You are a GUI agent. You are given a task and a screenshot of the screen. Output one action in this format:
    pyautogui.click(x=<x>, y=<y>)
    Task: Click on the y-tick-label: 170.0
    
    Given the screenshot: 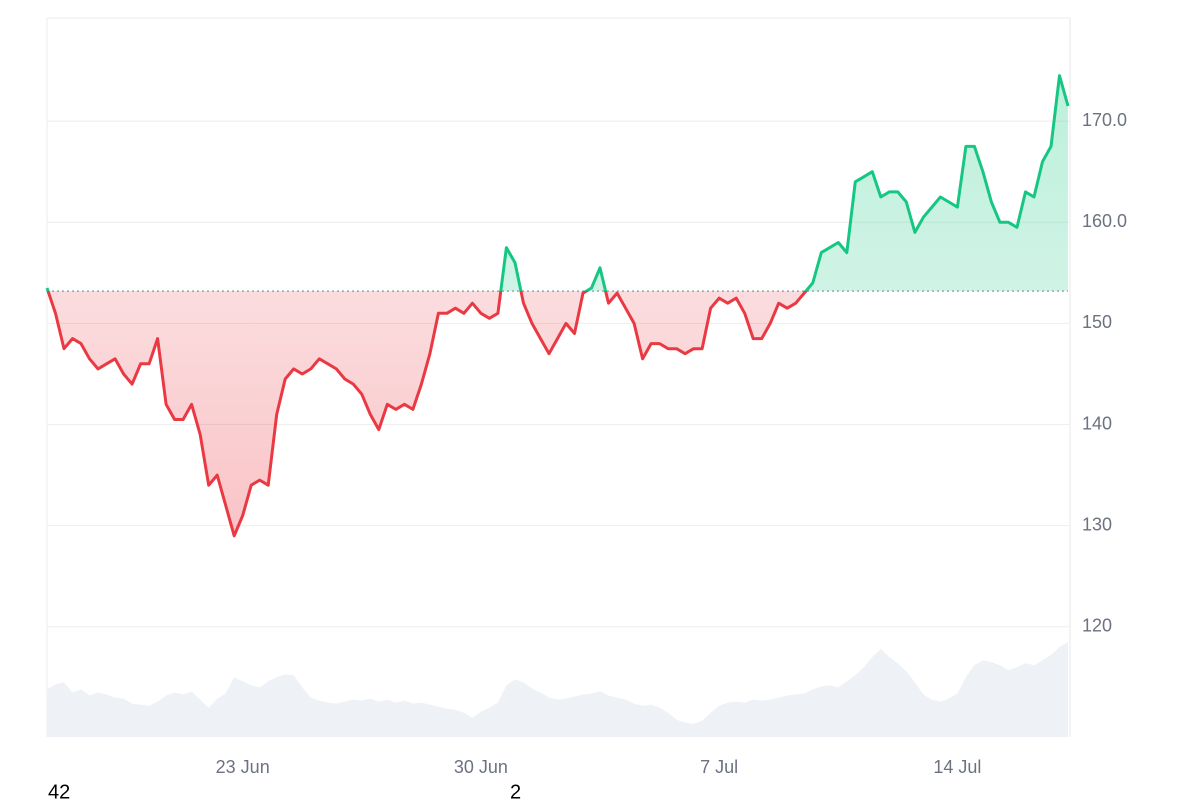 What is the action you would take?
    pyautogui.click(x=1104, y=120)
    